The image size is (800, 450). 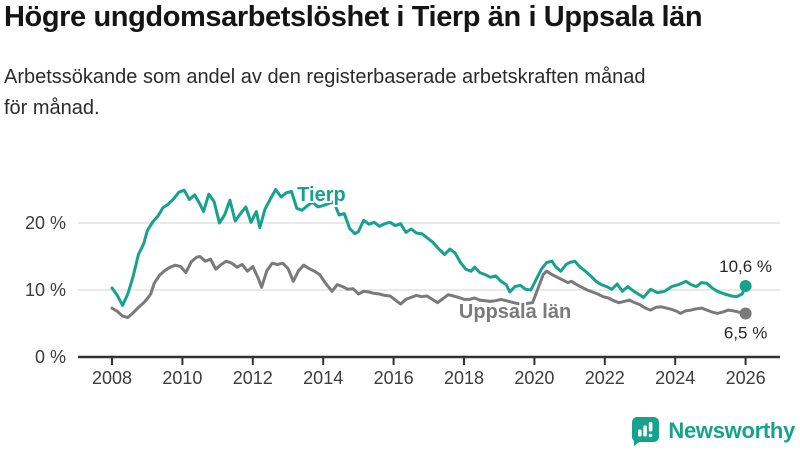 What do you see at coordinates (50, 357) in the screenshot?
I see `y-tick-label: 0 %` at bounding box center [50, 357].